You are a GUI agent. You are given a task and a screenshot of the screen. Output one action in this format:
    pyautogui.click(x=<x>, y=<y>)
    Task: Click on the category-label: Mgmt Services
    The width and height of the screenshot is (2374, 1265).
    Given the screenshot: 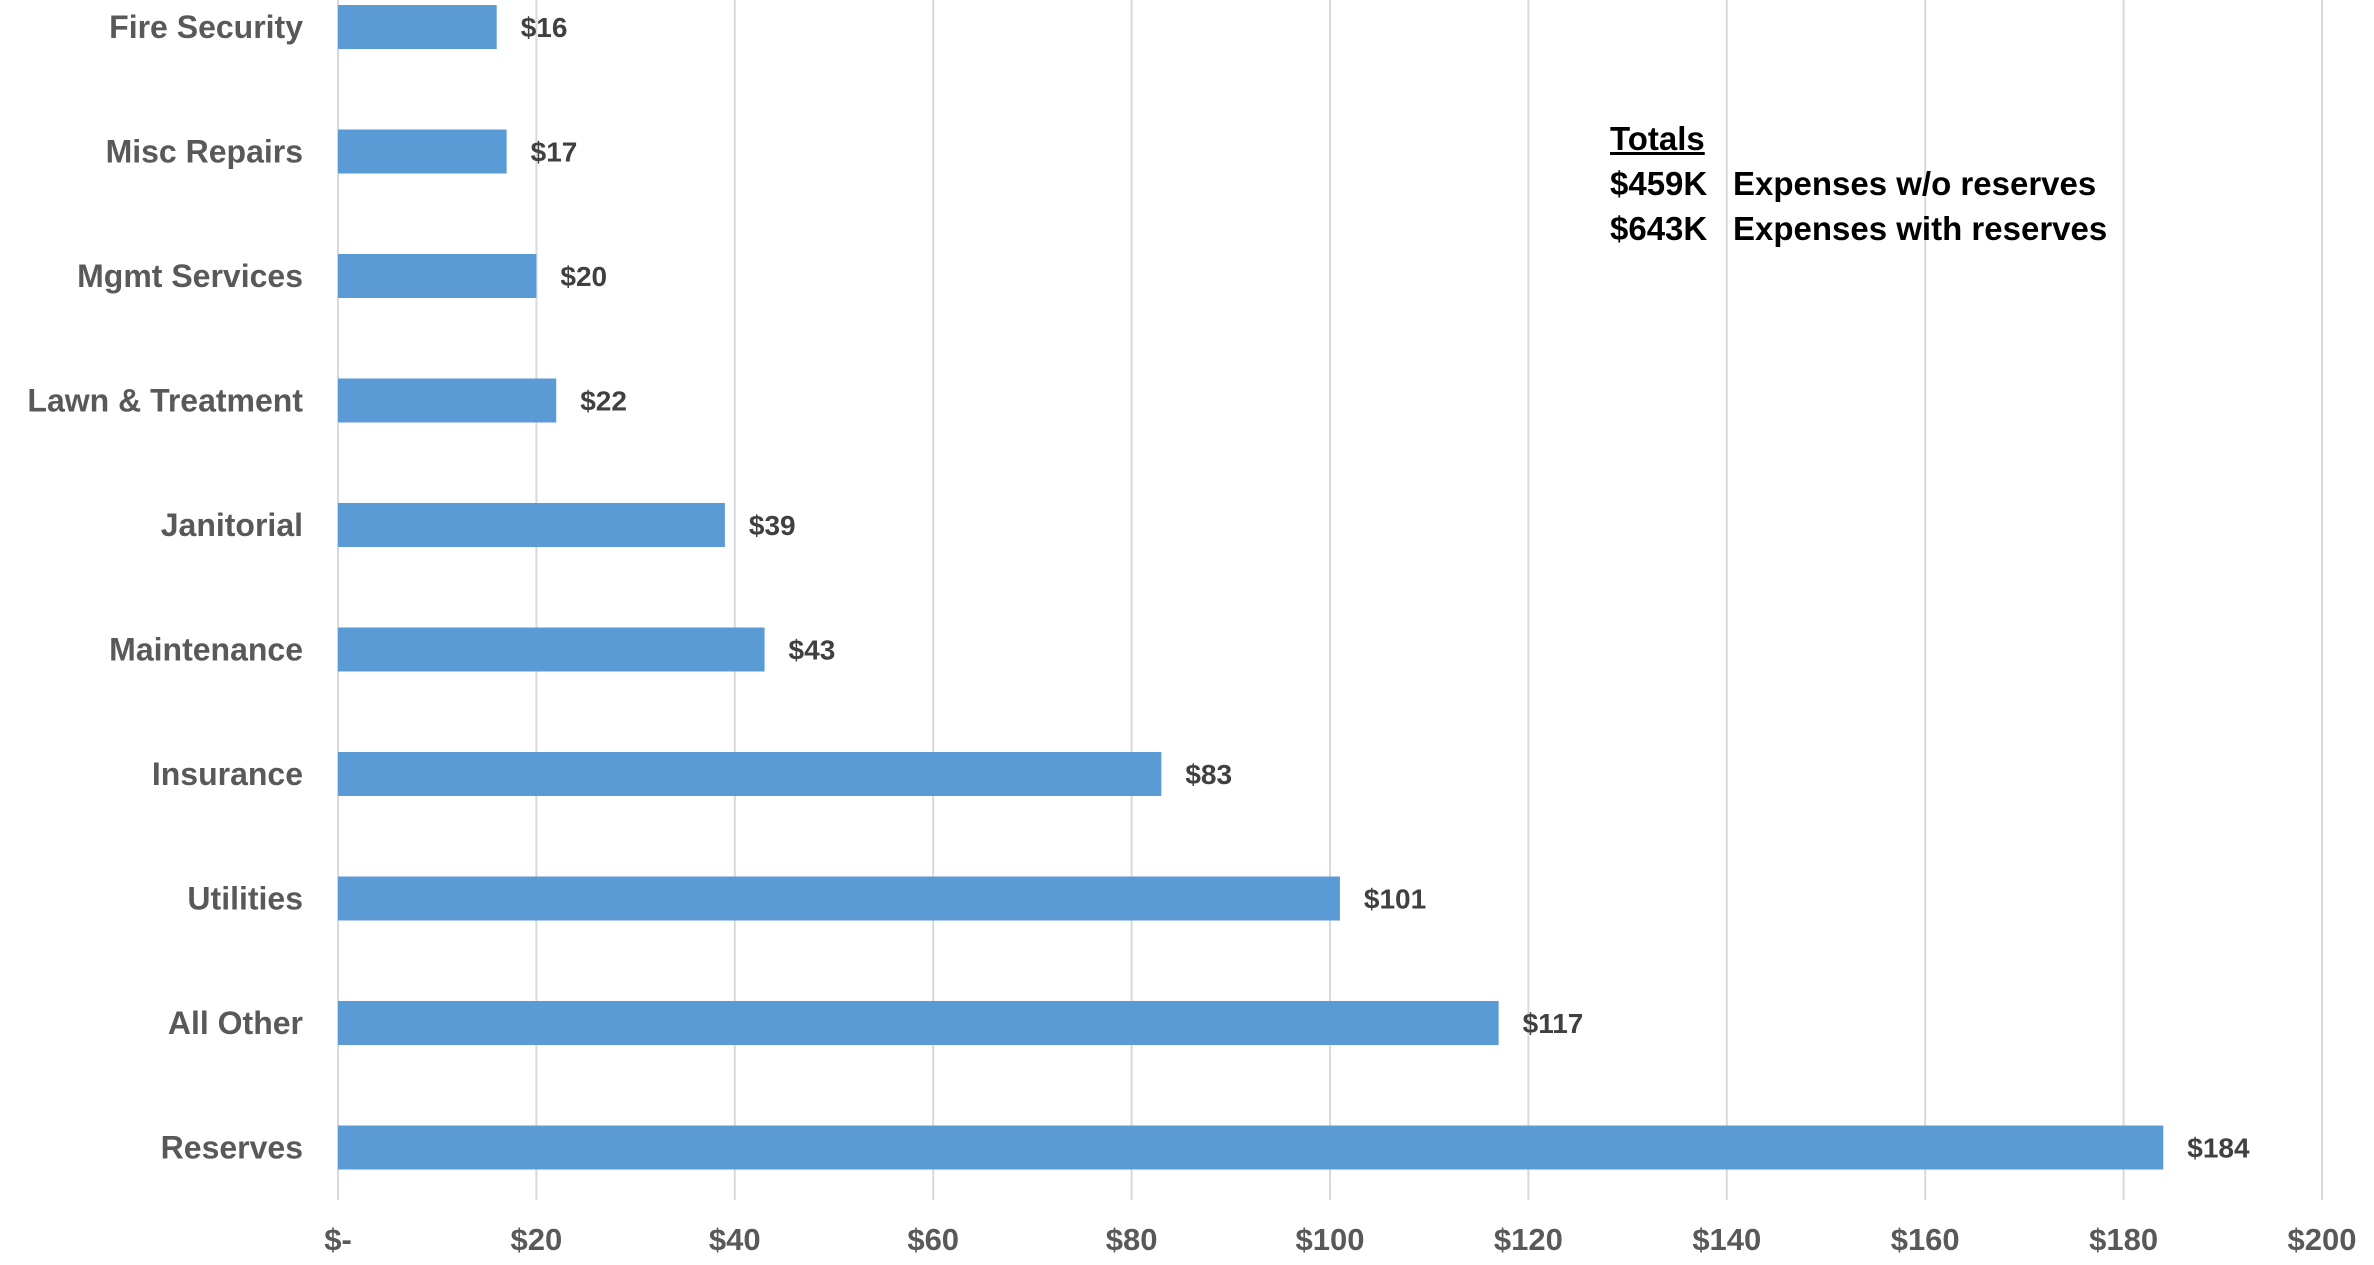 What is the action you would take?
    pyautogui.click(x=190, y=276)
    